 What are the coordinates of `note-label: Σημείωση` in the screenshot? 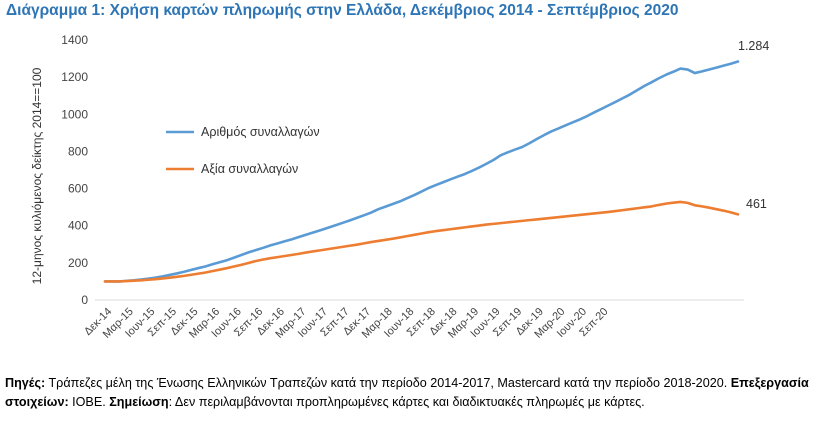 It's located at (139, 402).